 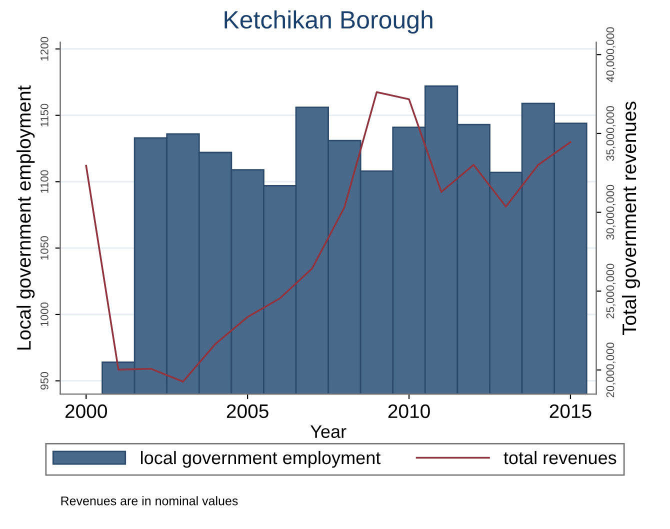 I want to click on y-tick-label: 950, so click(x=44, y=381).